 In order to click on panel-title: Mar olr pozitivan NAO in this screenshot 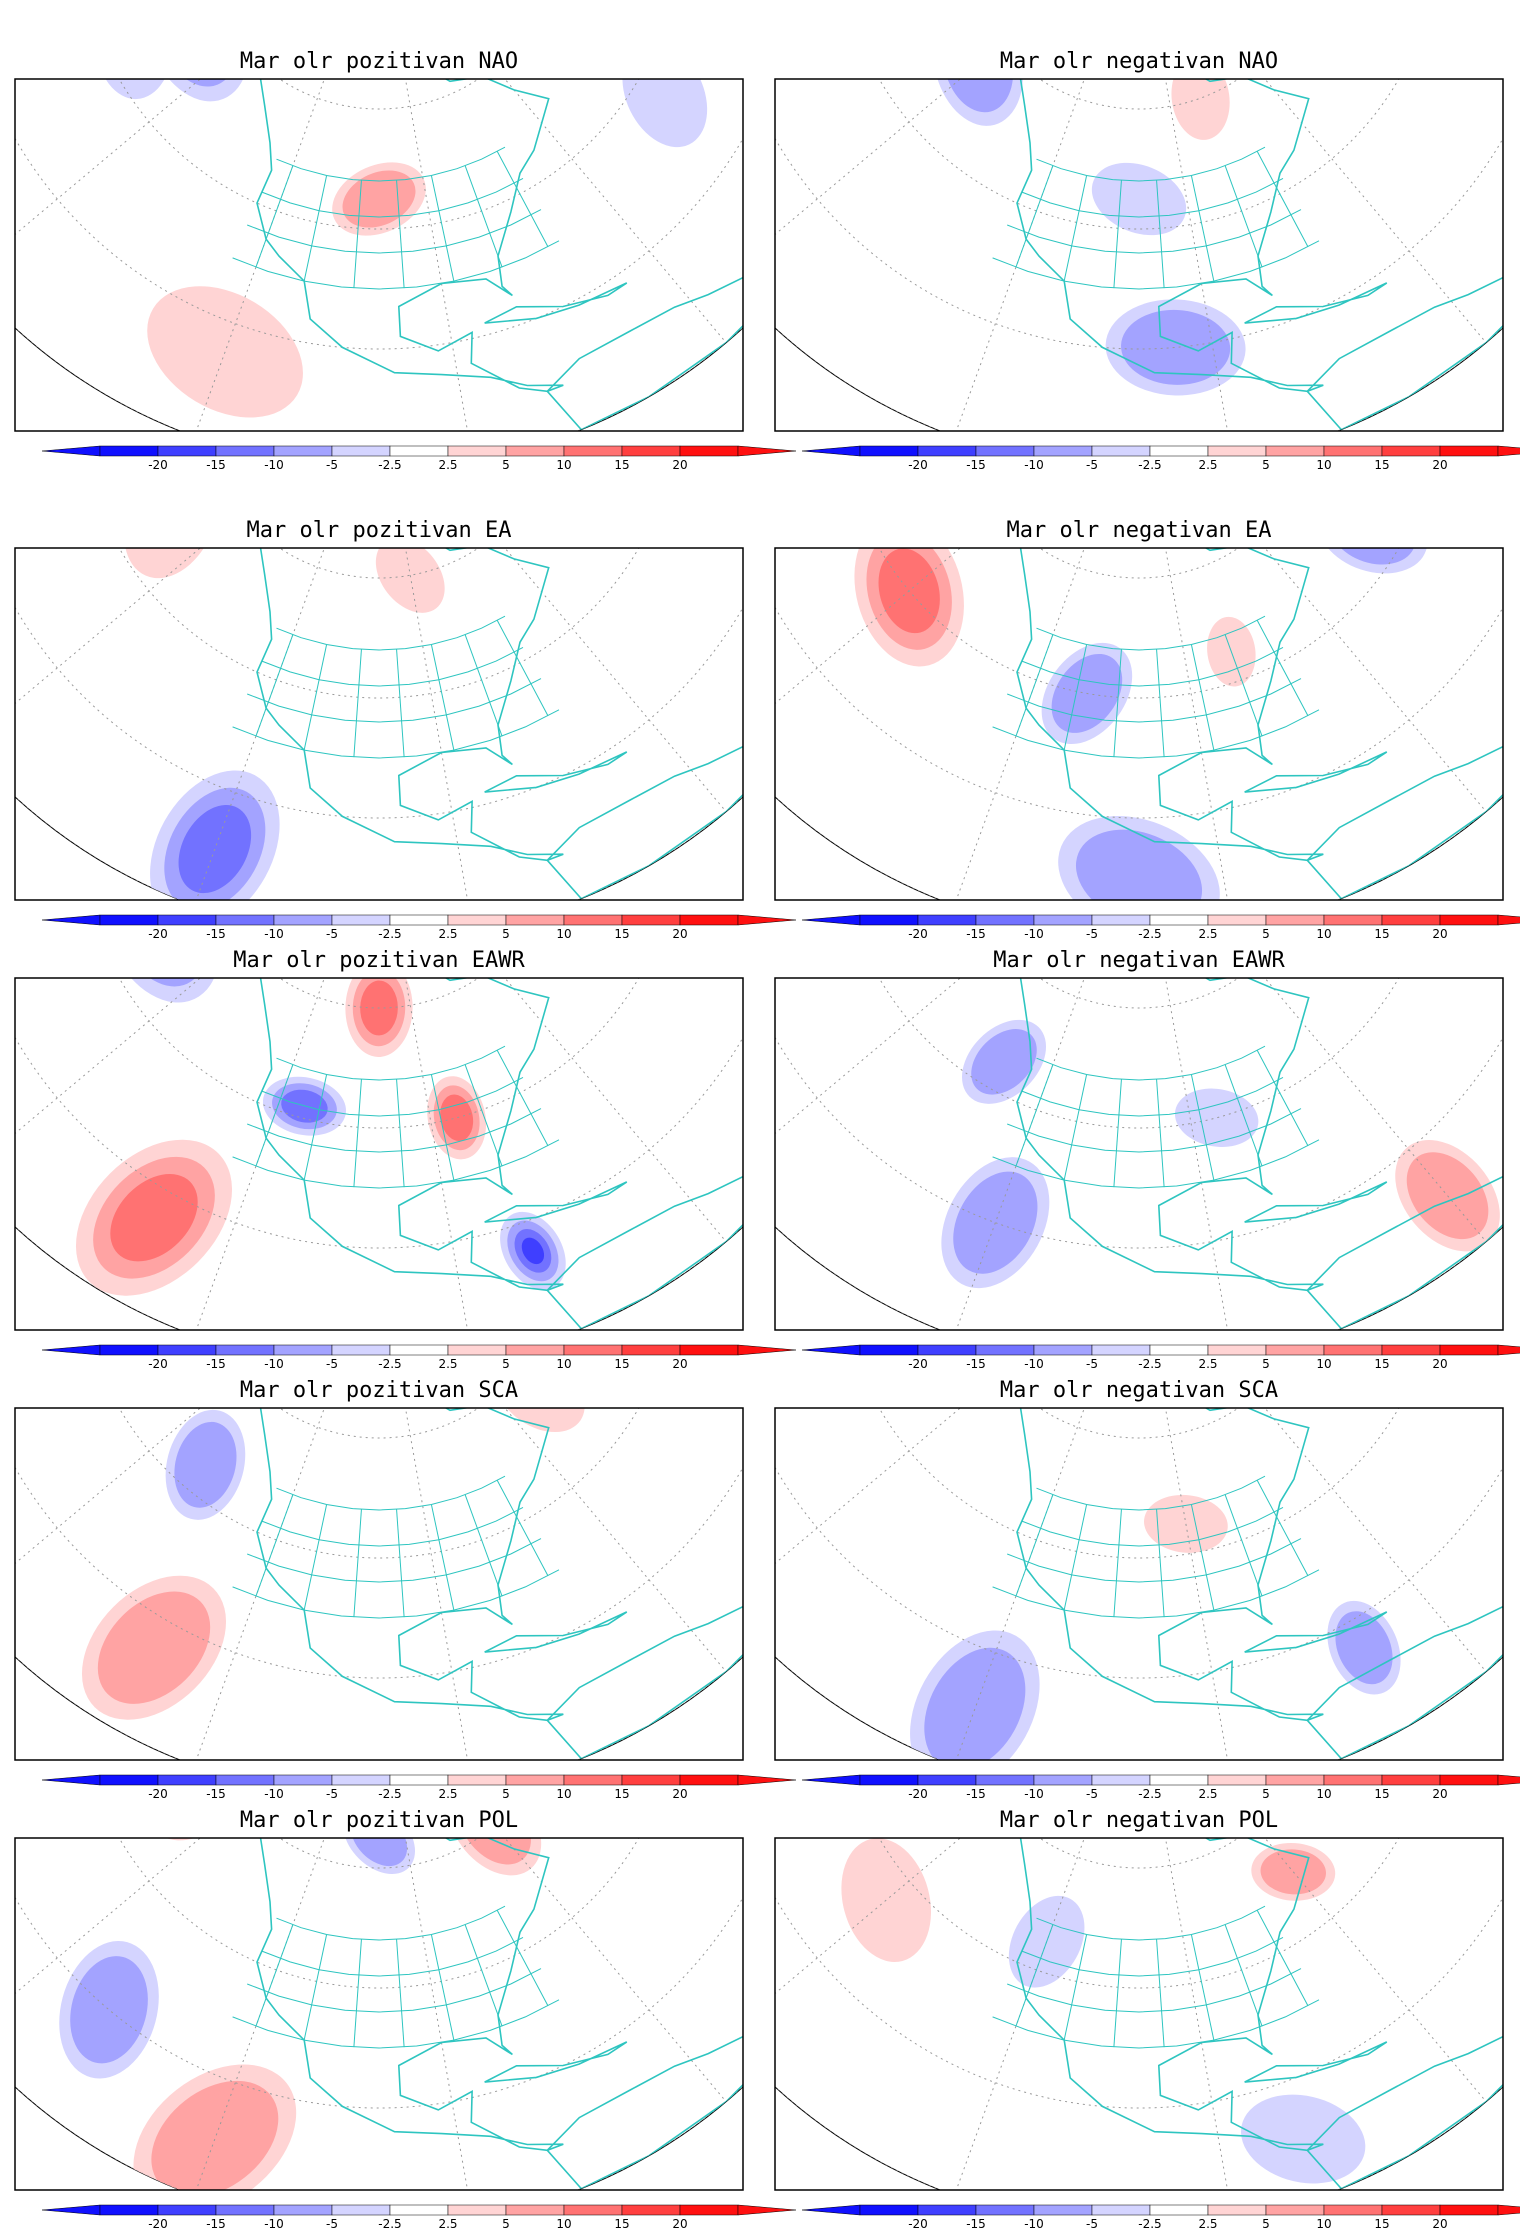, I will do `click(379, 61)`.